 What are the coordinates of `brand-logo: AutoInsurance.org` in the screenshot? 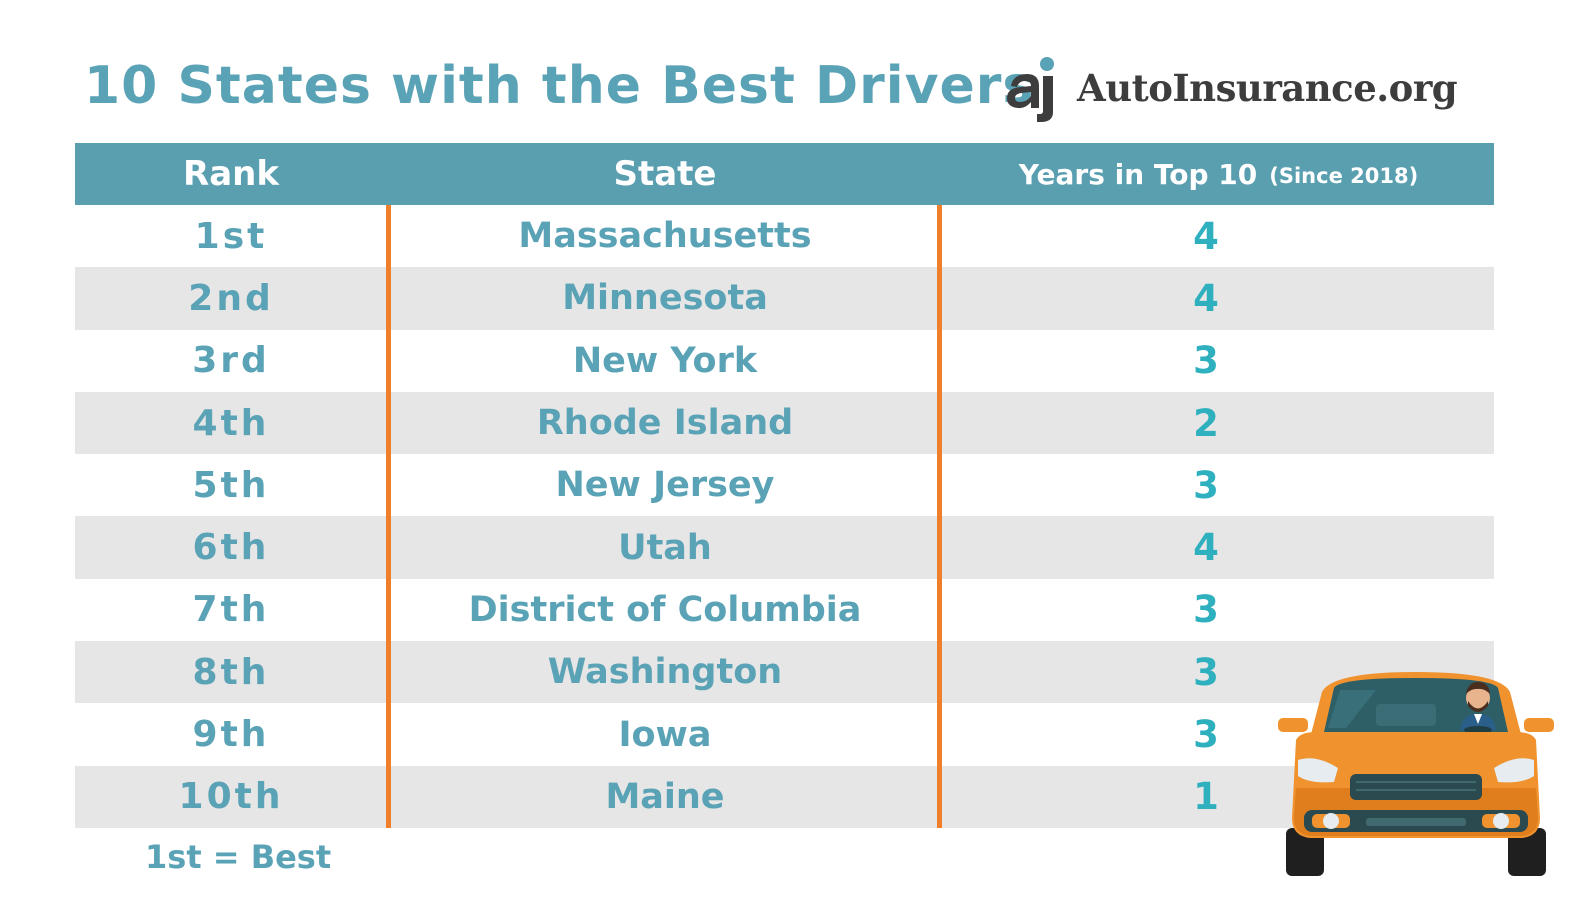 It's located at (1235, 91).